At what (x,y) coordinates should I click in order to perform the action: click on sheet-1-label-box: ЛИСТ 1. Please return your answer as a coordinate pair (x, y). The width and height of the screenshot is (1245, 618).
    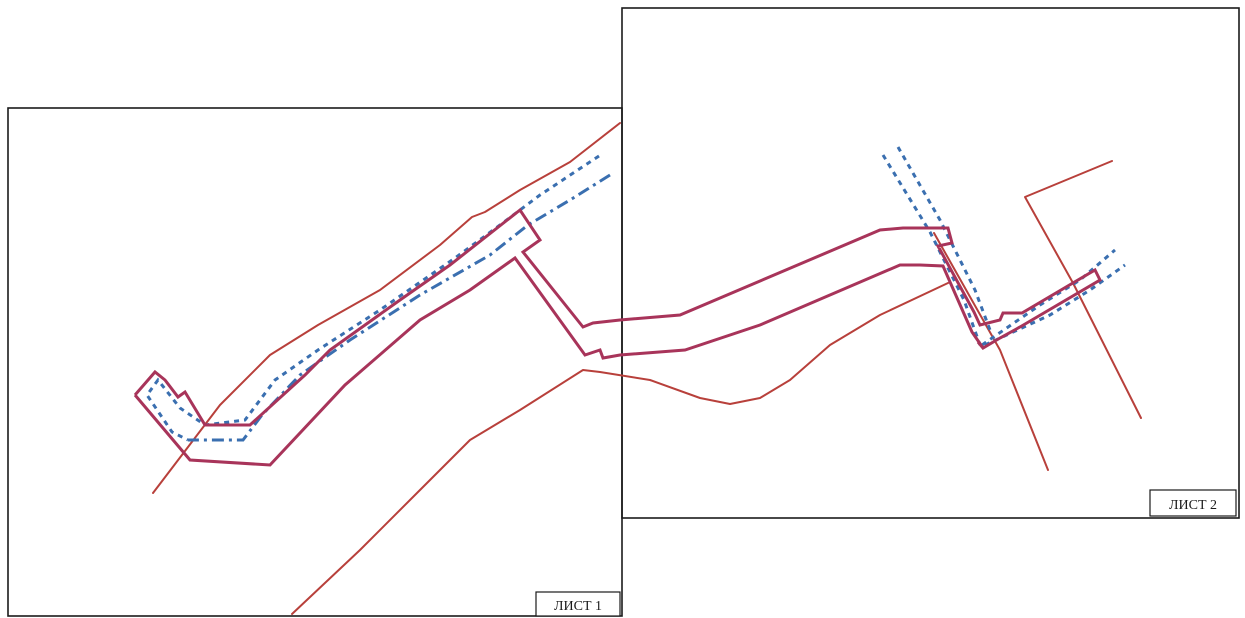
    Looking at the image, I should click on (578, 604).